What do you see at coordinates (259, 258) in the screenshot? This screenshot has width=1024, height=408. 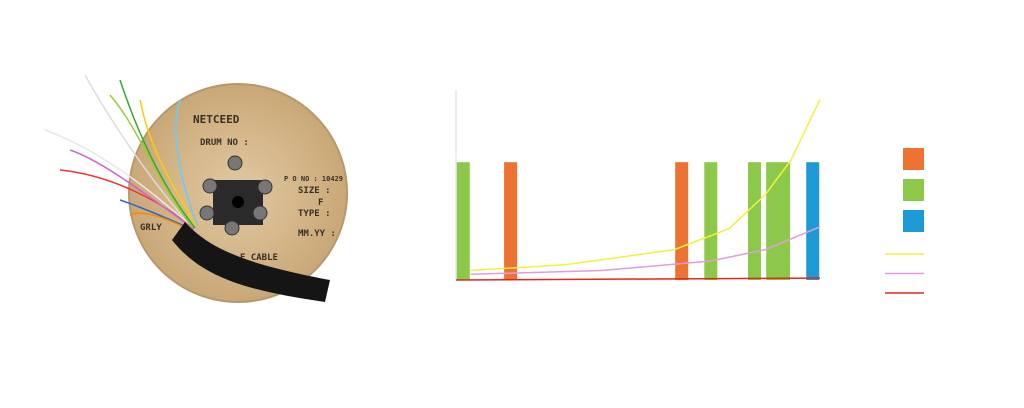 I see `drum-label: E CABLE` at bounding box center [259, 258].